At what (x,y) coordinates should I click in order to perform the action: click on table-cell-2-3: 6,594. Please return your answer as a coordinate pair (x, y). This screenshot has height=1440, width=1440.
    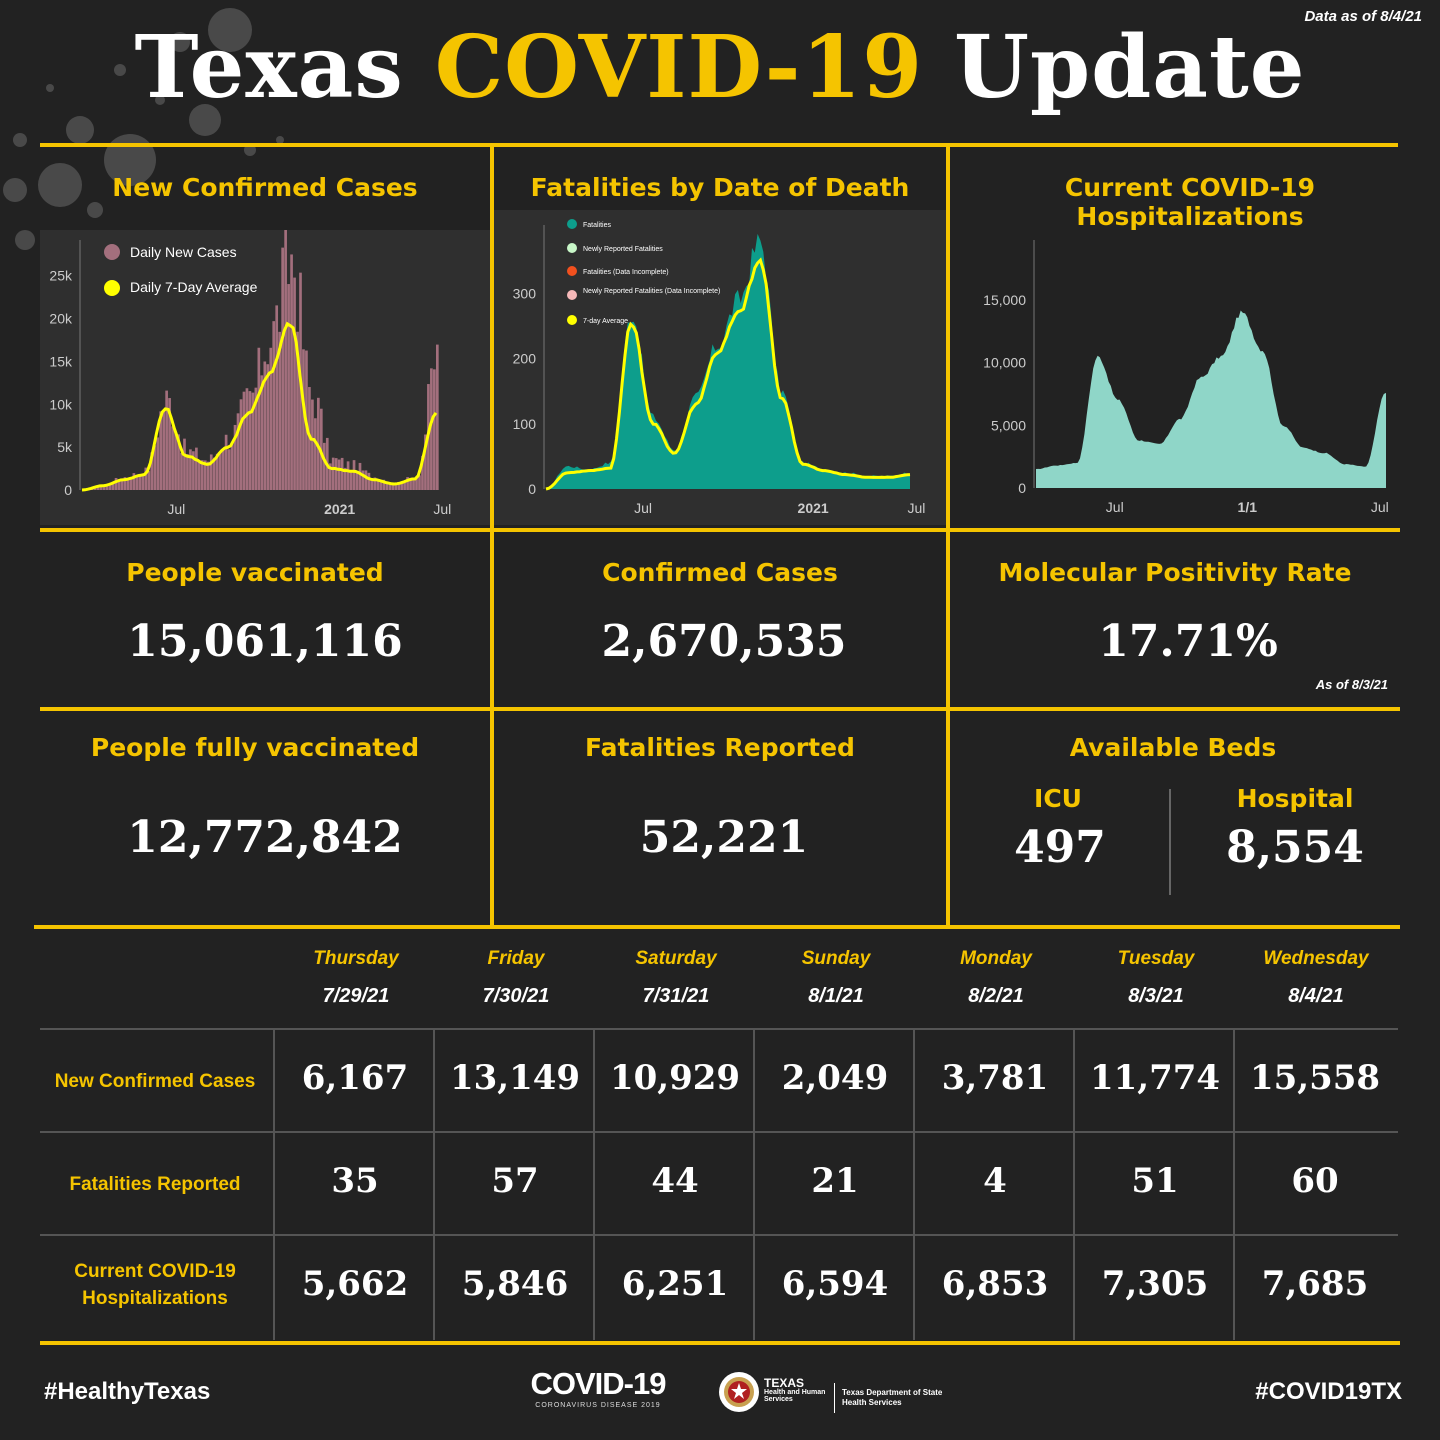
    Looking at the image, I should click on (835, 1283).